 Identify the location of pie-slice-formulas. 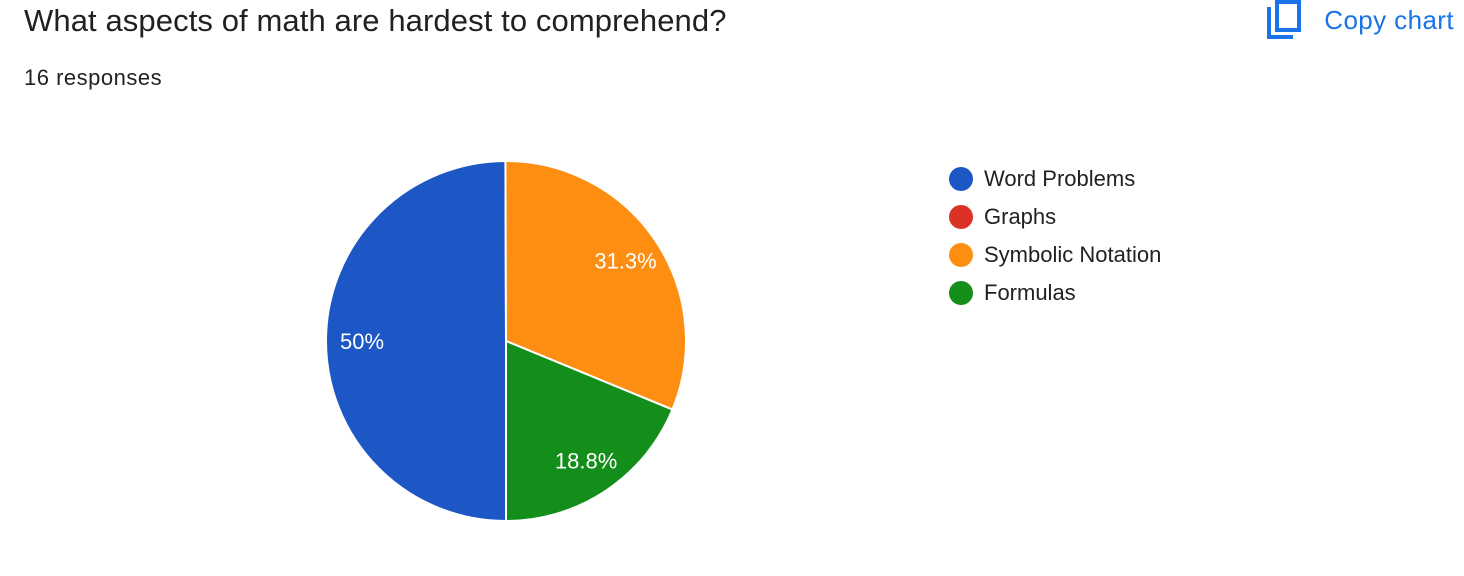
(589, 431).